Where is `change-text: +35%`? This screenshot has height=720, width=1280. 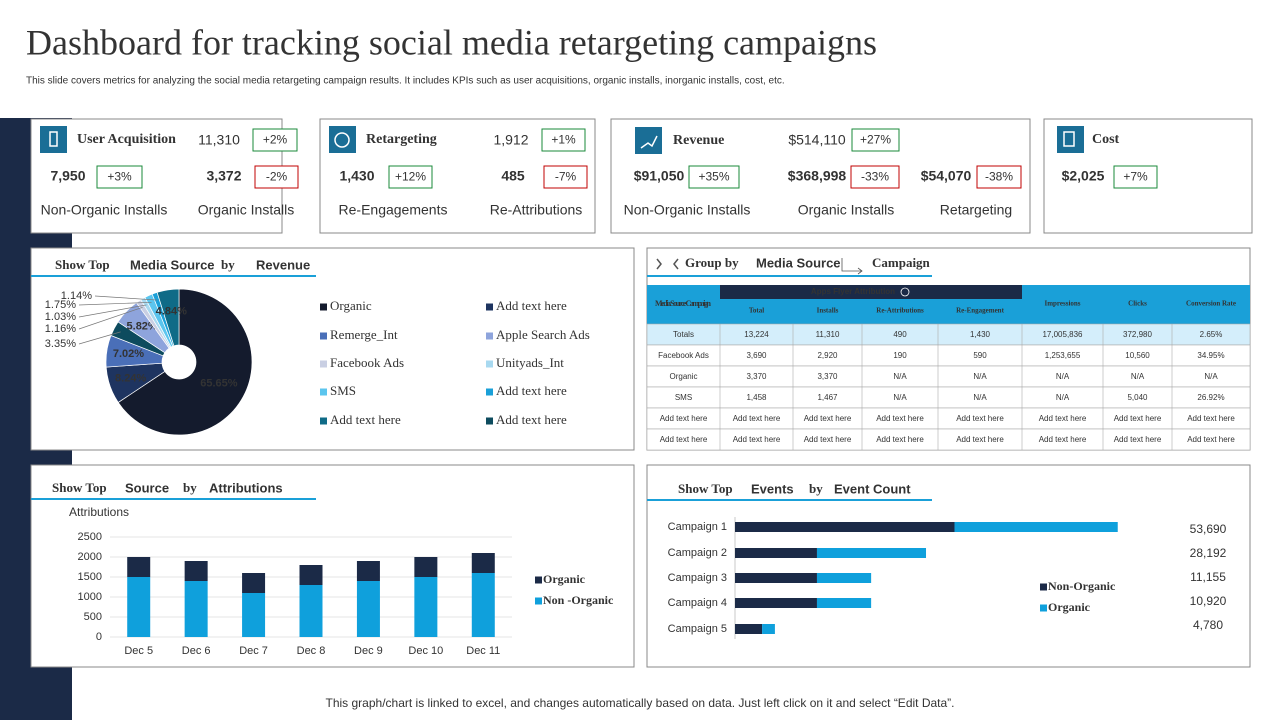 change-text: +35% is located at coordinates (713, 177).